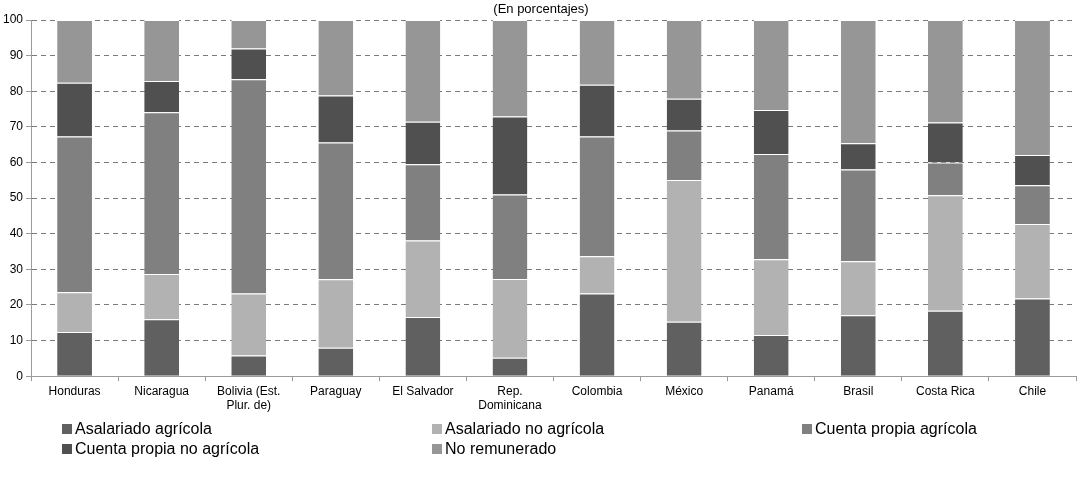 This screenshot has width=1082, height=479. I want to click on x-tick-label: Bolivia (Est. Plur. de), so click(249, 398).